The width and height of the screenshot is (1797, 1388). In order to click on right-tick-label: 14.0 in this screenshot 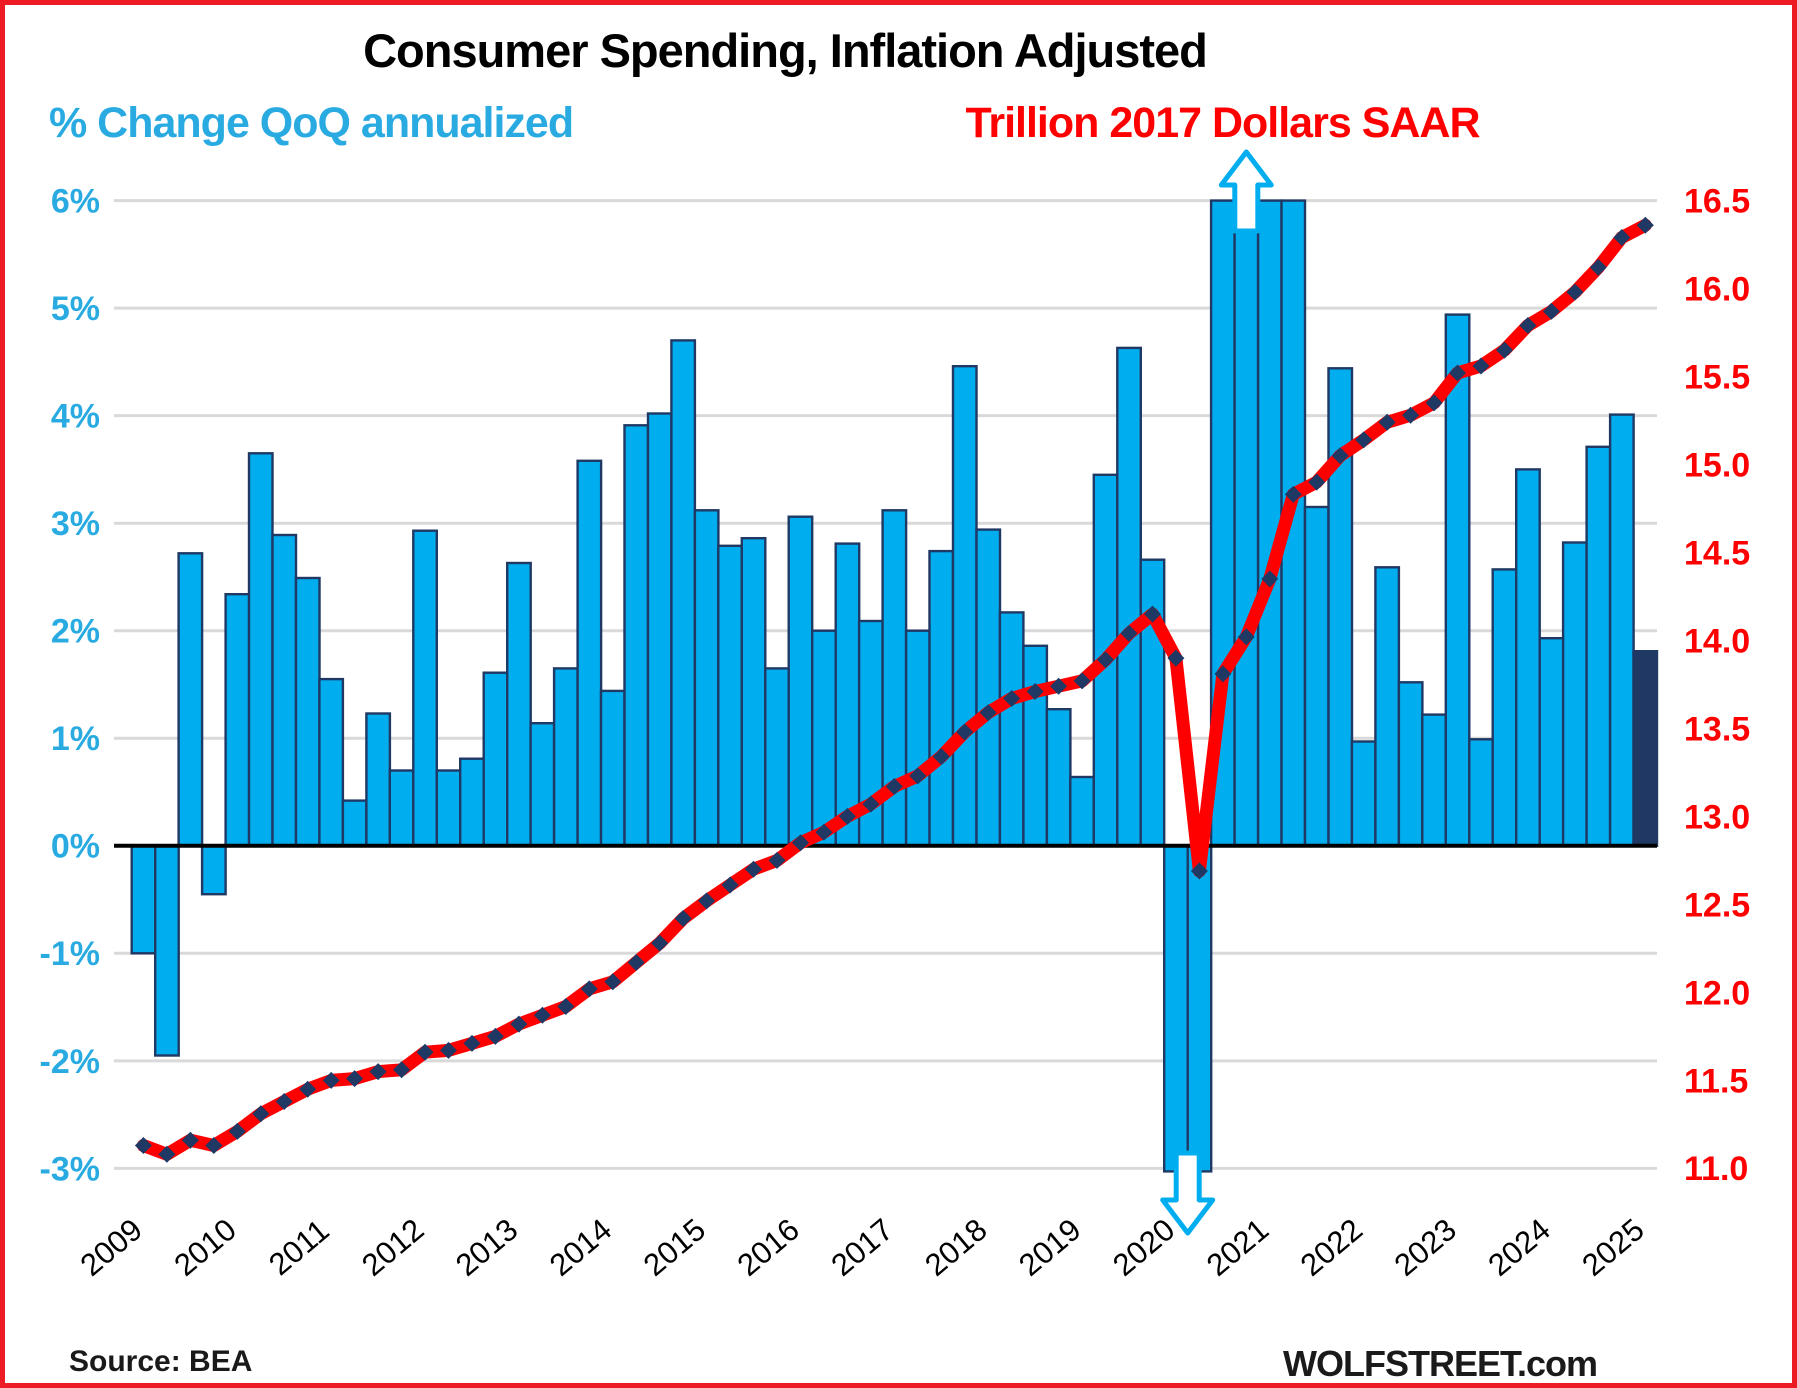, I will do `click(1717, 641)`.